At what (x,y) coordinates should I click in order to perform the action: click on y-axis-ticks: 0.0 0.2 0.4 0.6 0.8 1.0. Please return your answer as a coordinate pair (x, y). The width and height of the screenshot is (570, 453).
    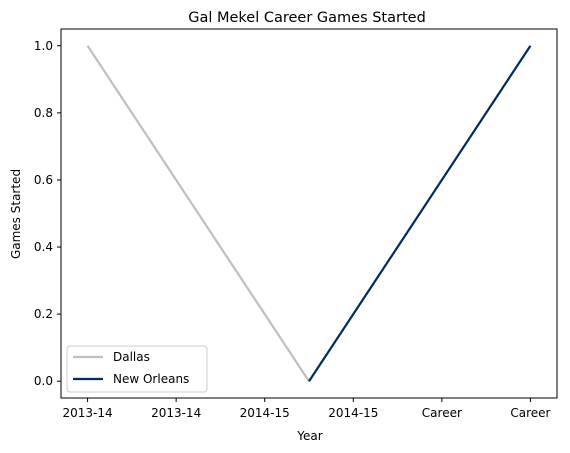
    Looking at the image, I should click on (47, 213).